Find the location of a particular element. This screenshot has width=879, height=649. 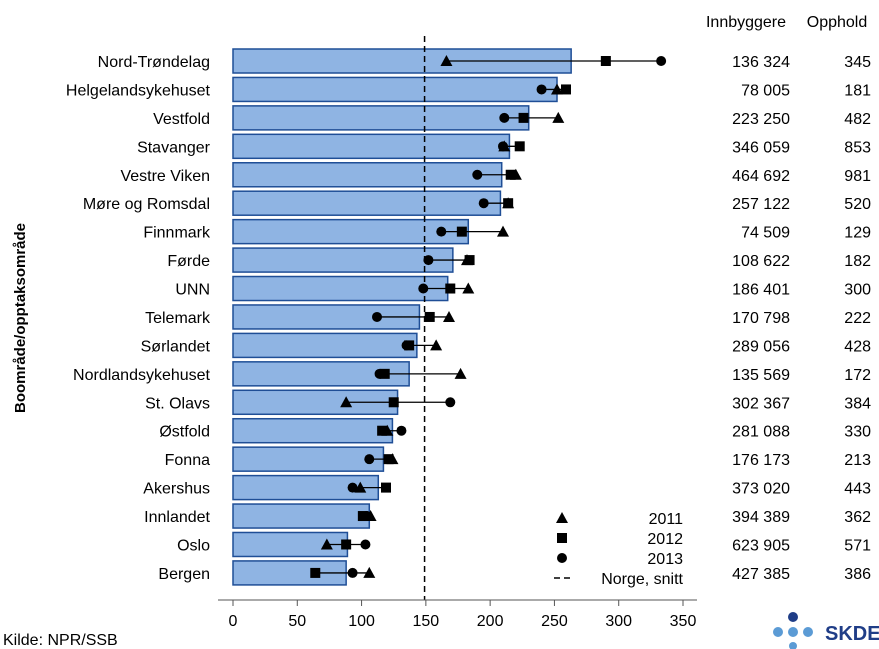

category-label: Bergen is located at coordinates (184, 574).